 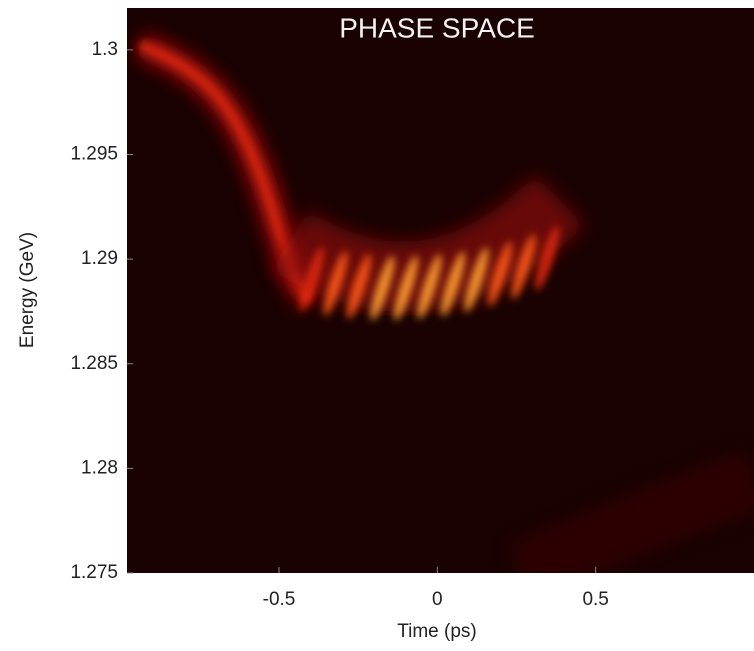 I want to click on chart-title: PHASE SPACE, so click(x=437, y=27).